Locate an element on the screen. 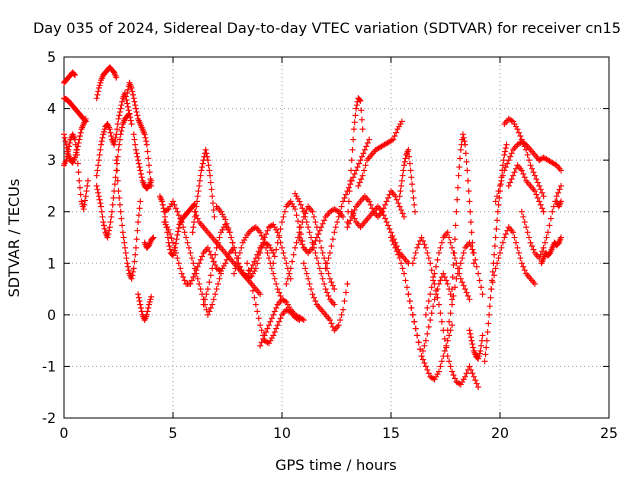 The image size is (640, 480). y-tick-label: 0 is located at coordinates (51, 316).